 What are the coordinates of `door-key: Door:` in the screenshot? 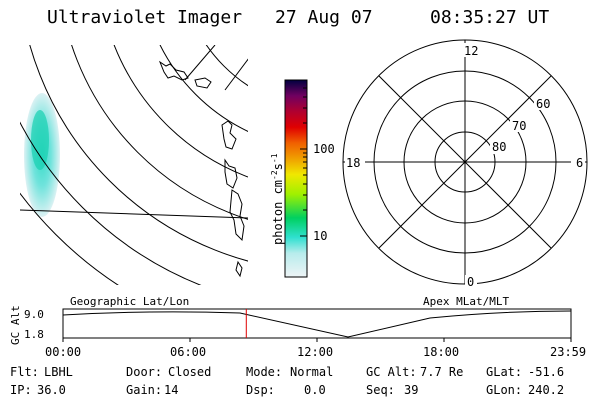 It's located at (144, 372).